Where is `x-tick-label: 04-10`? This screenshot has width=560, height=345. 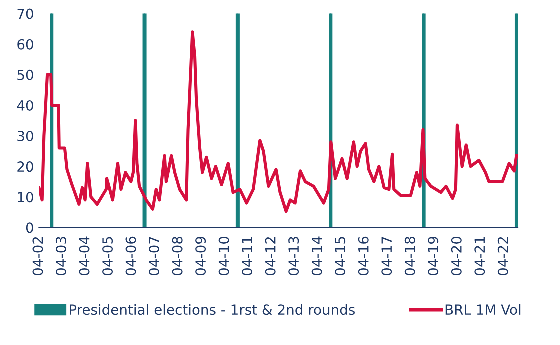 x-tick-label: 04-10 is located at coordinates (224, 256).